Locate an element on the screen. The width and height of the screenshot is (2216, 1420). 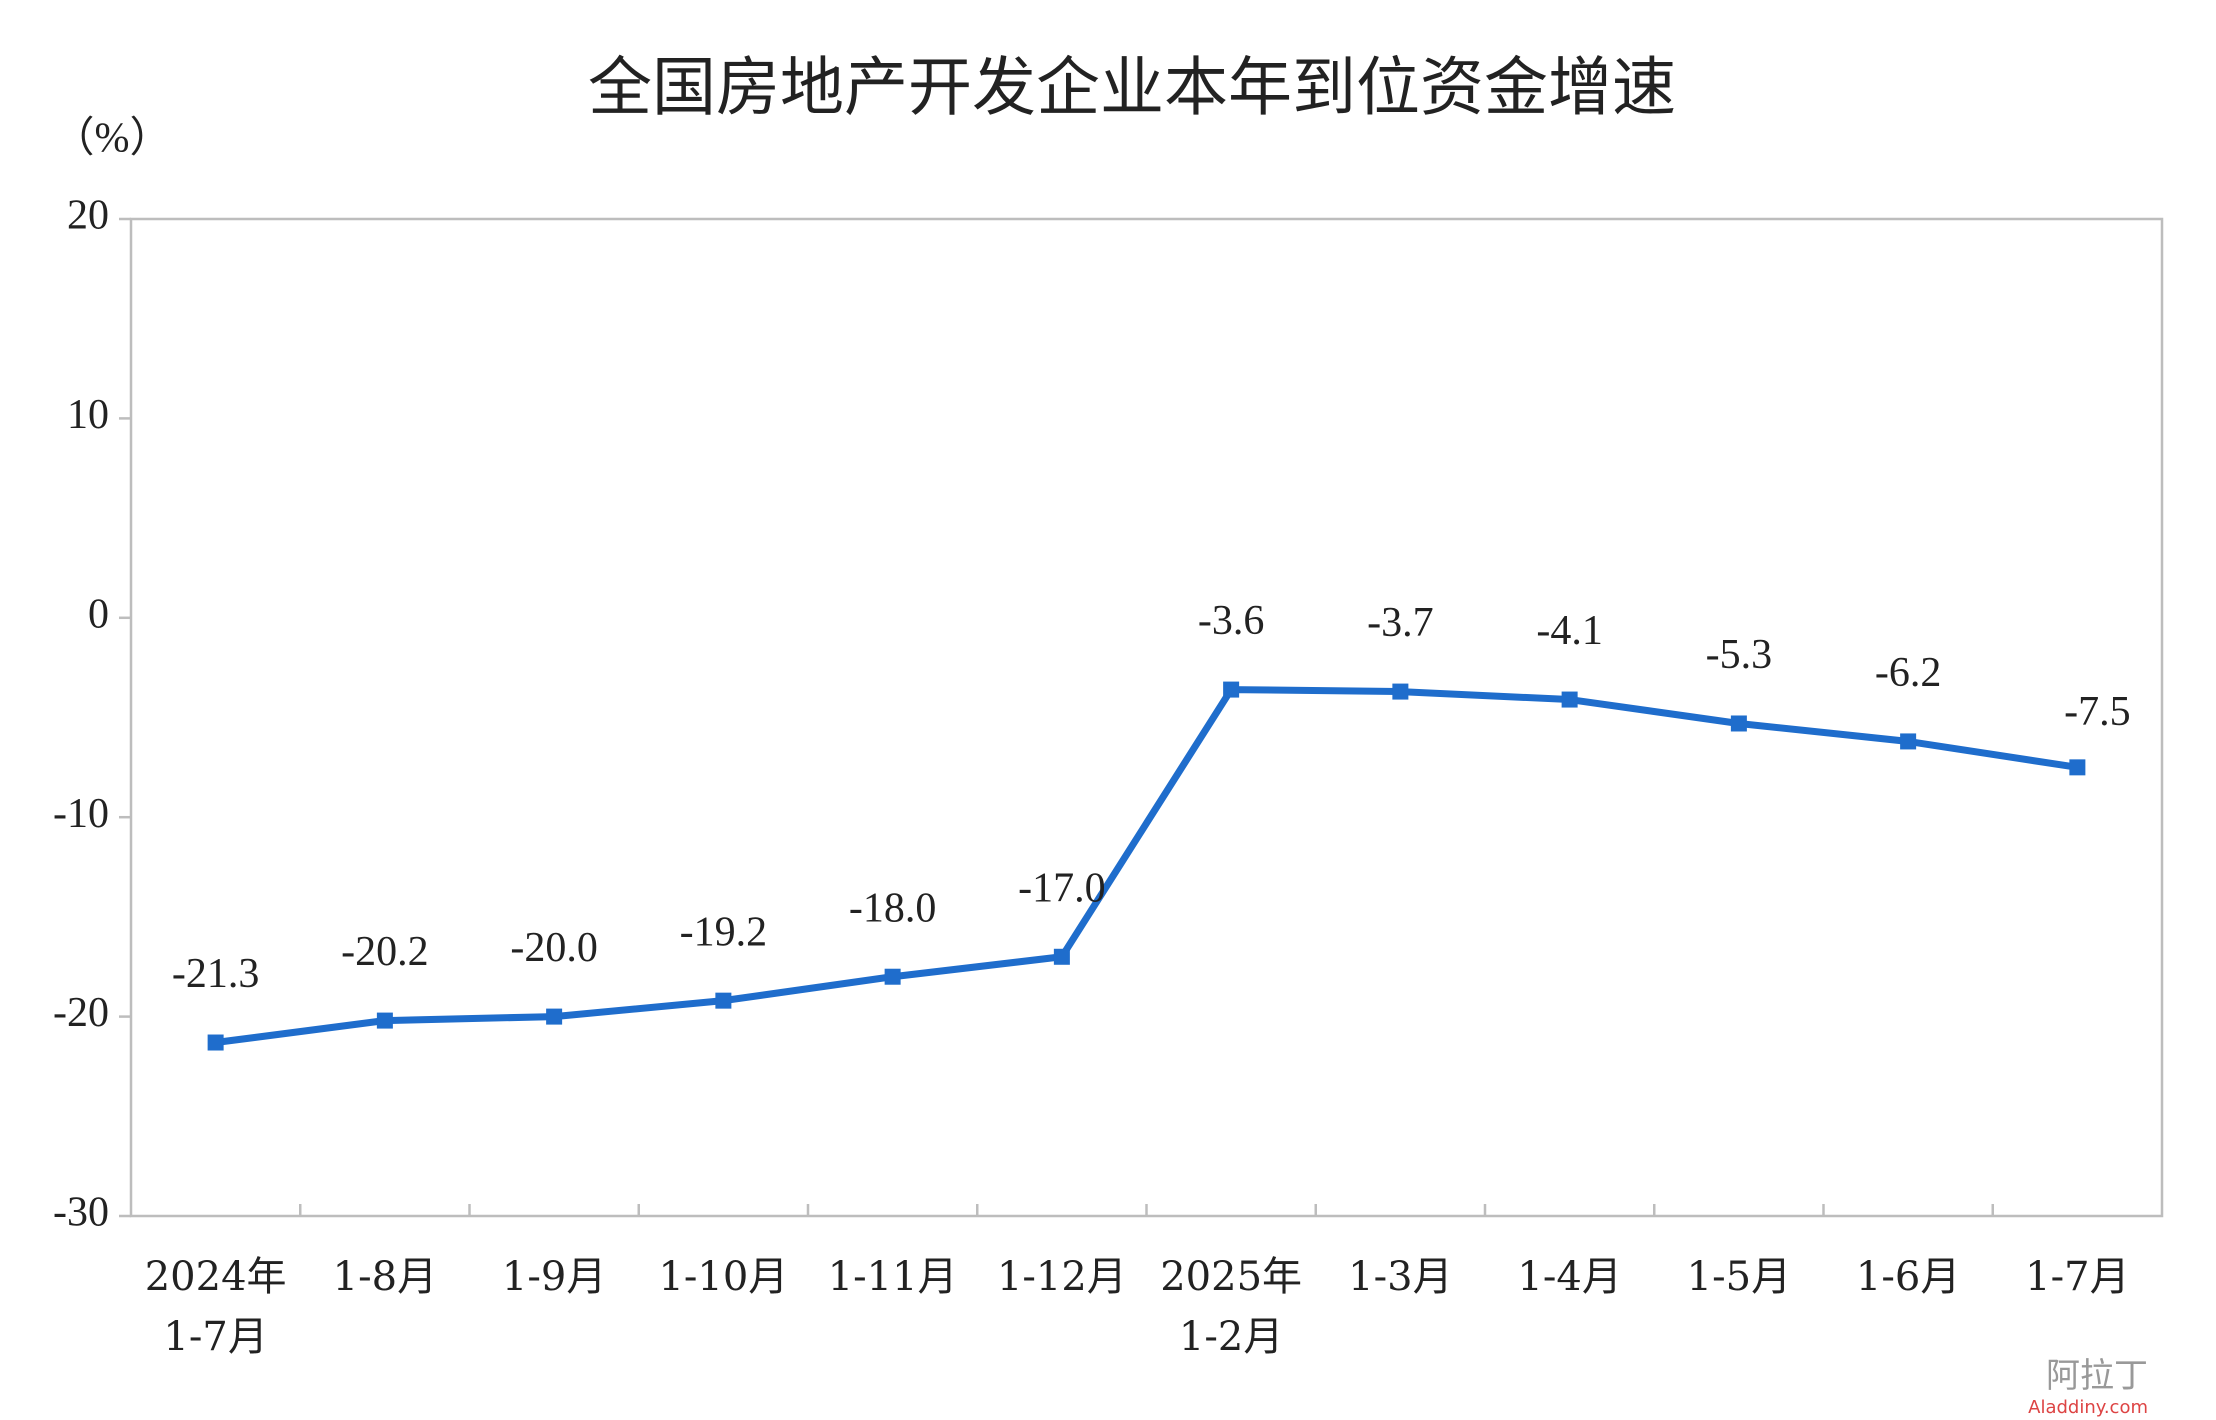
watermark: 阿拉丁 is located at coordinates (2097, 1376).